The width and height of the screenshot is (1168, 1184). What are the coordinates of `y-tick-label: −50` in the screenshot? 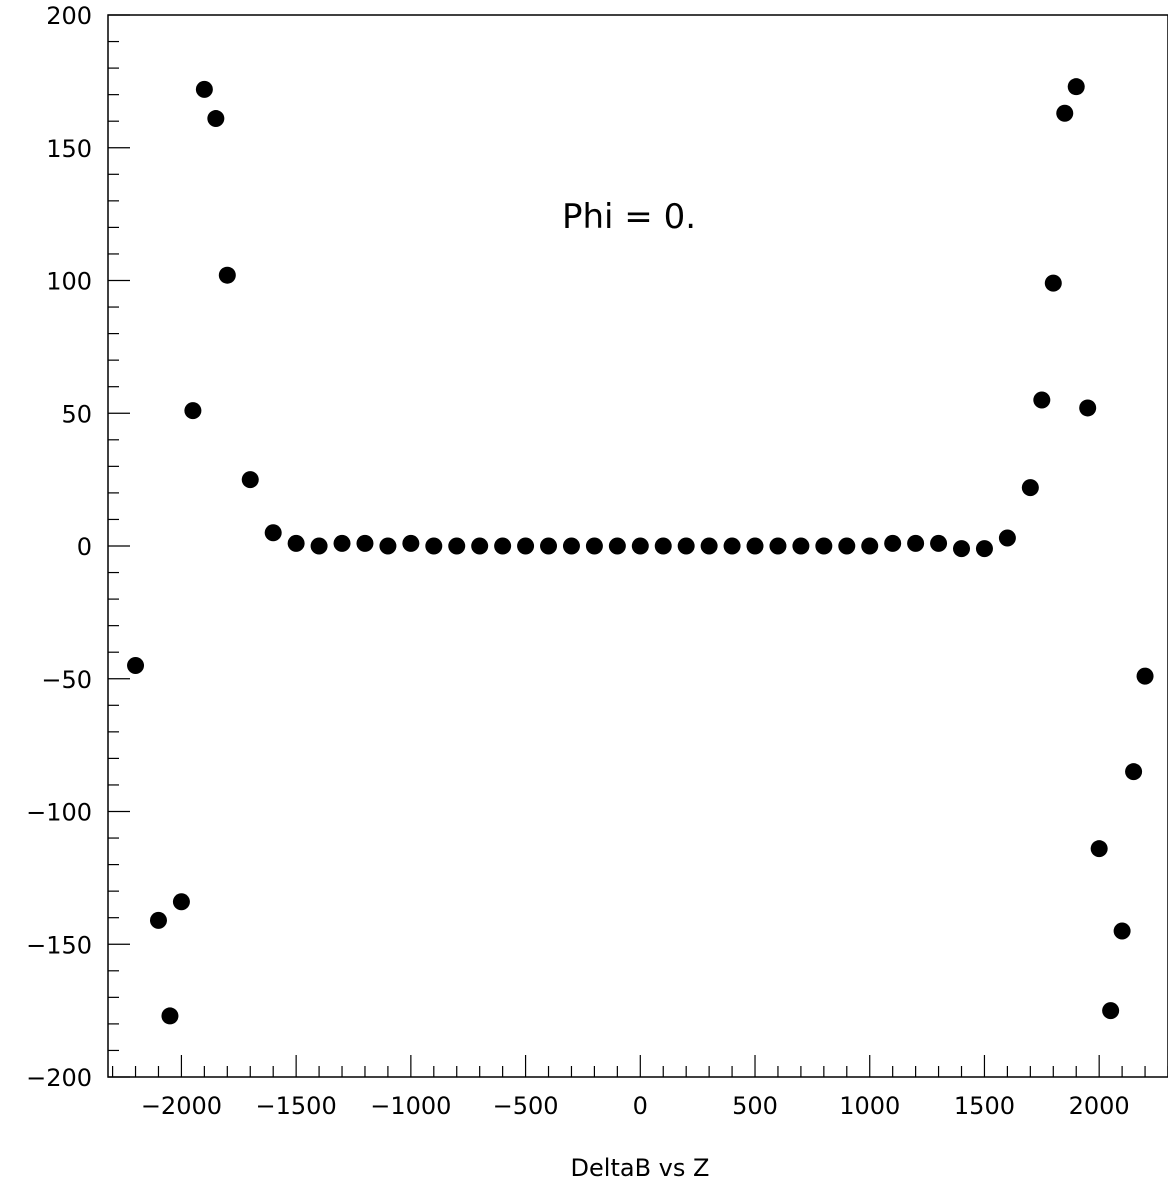 It's located at (66, 680).